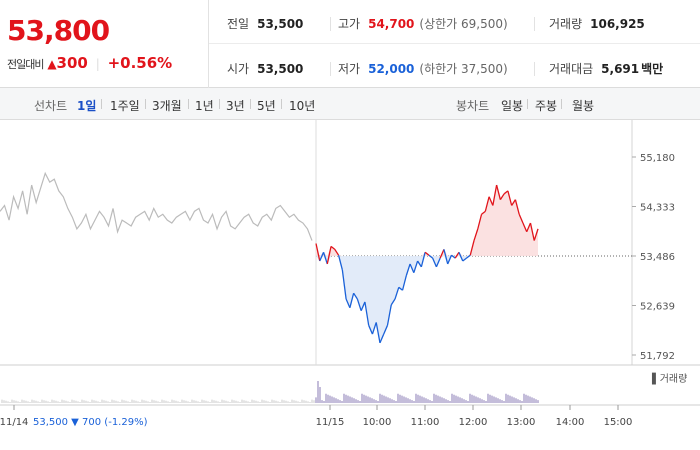 This screenshot has height=450, width=700. Describe the element at coordinates (52, 64) in the screenshot. I see `up-arrow-icon: ▲` at that location.